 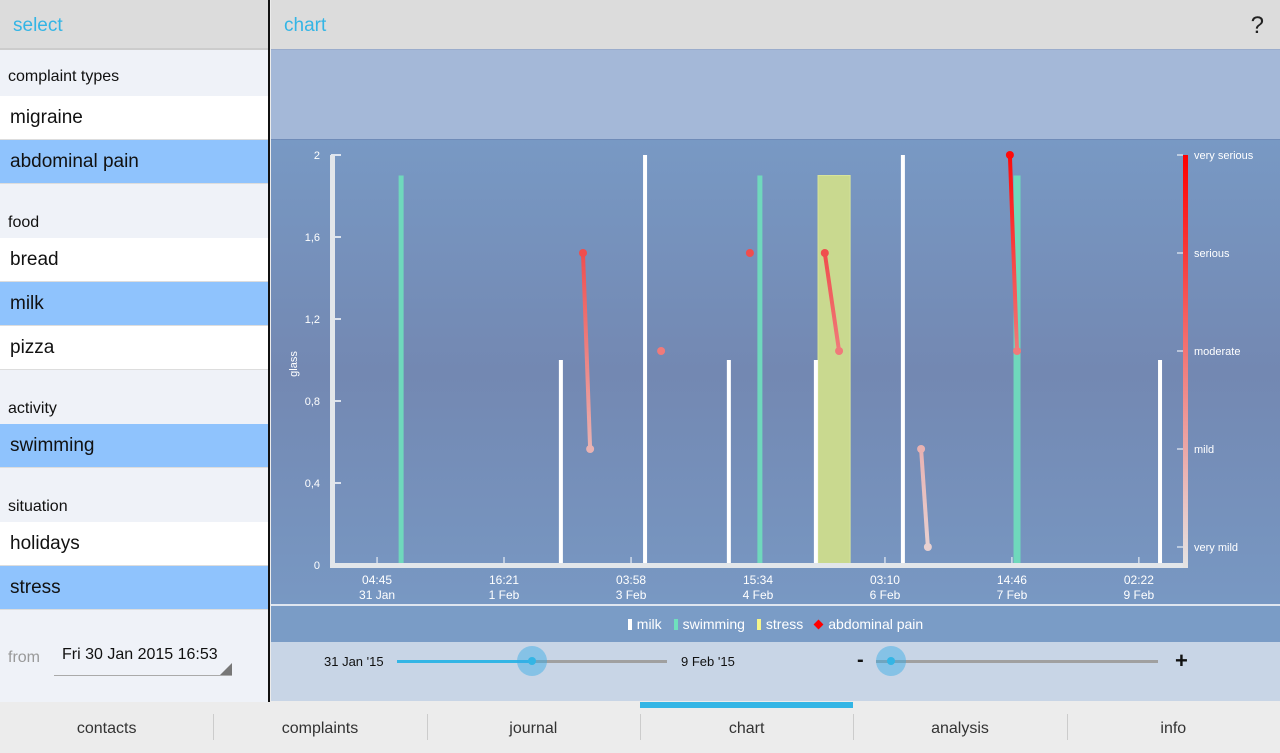 I want to click on group-header: food, so click(x=24, y=222).